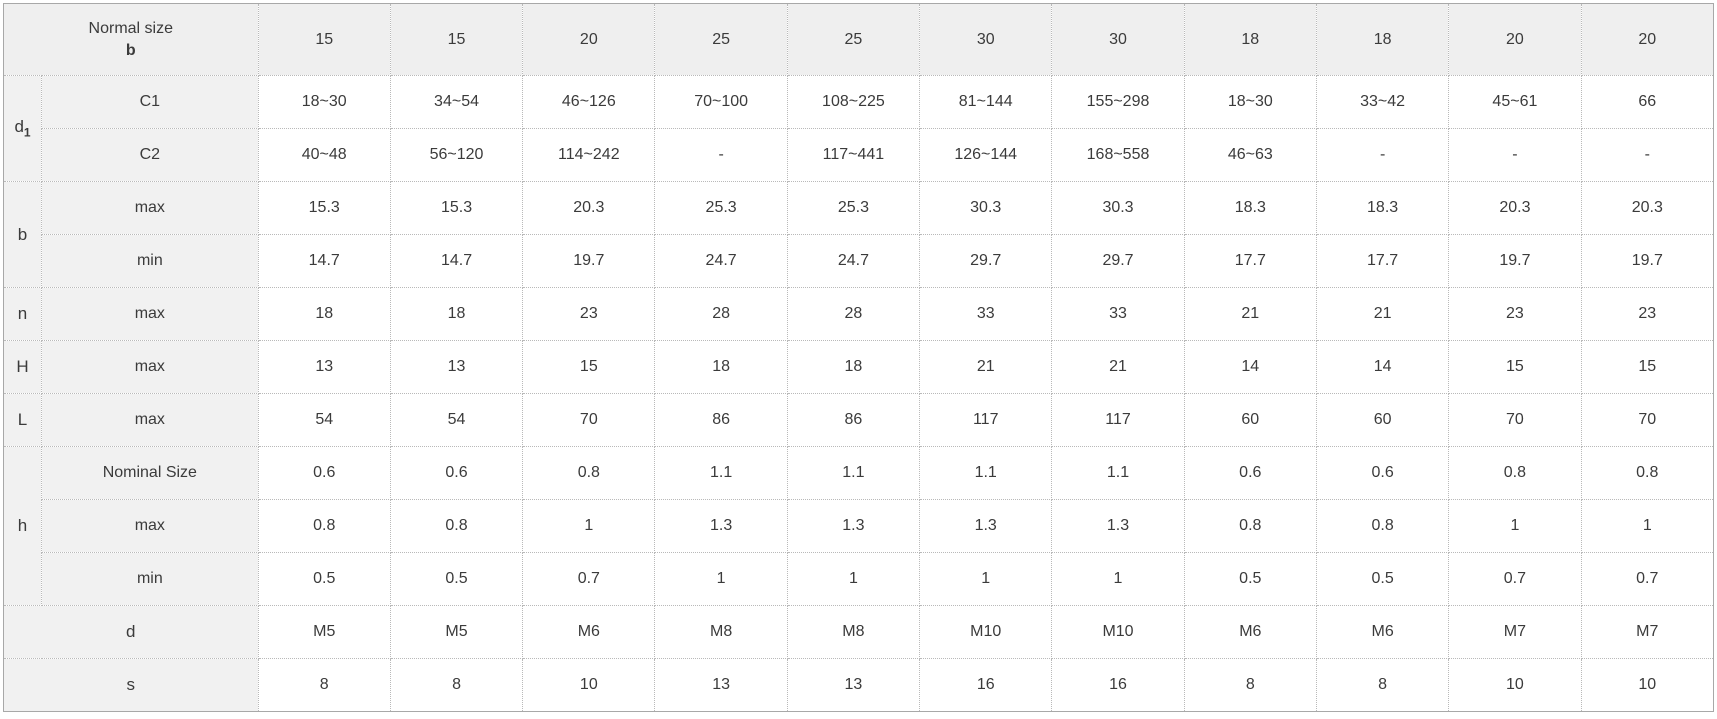 Image resolution: width=1717 pixels, height=719 pixels. I want to click on table-cell: 24.7, so click(721, 261).